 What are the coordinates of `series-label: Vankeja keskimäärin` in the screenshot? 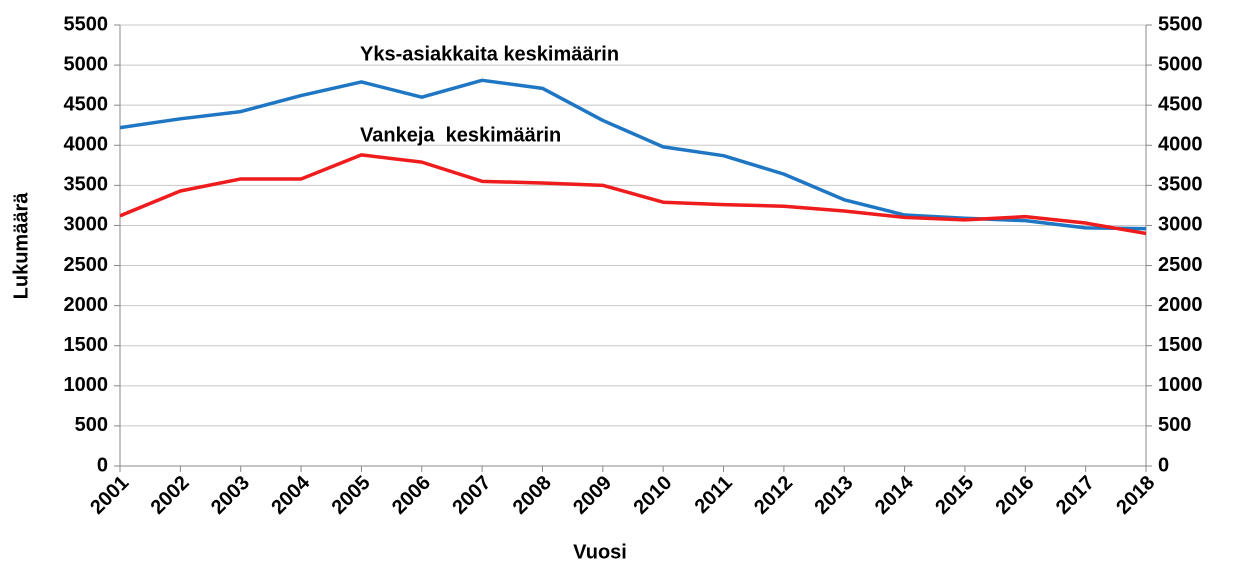 It's located at (460, 135).